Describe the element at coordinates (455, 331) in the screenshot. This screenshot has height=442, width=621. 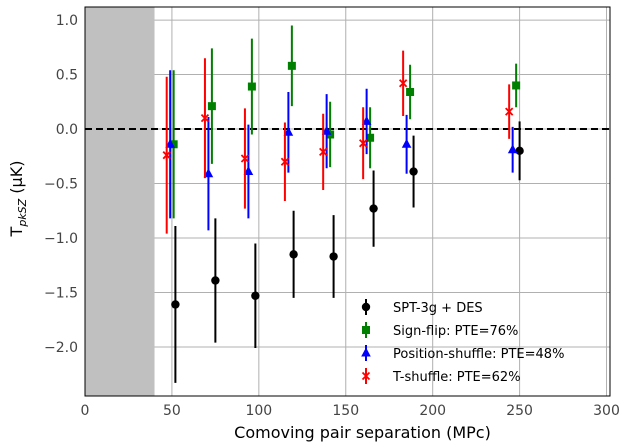
I see `legend-label: Sign-flip: PTE=76%` at that location.